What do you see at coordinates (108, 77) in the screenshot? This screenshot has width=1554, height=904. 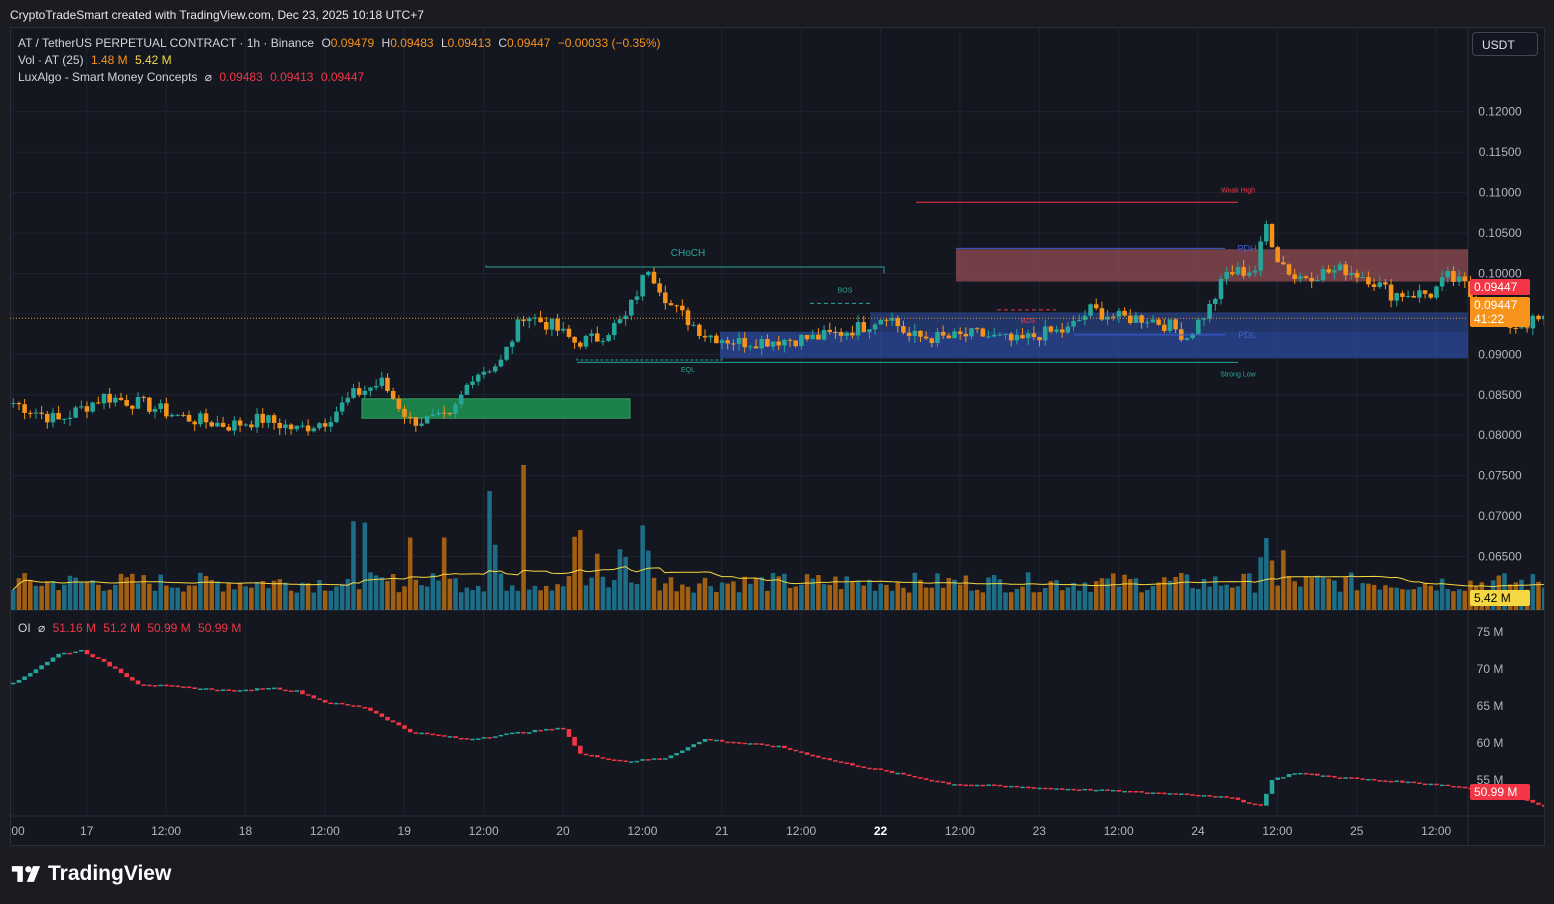 I see `smc-label: LuxAlgo - Smart Money Concepts` at bounding box center [108, 77].